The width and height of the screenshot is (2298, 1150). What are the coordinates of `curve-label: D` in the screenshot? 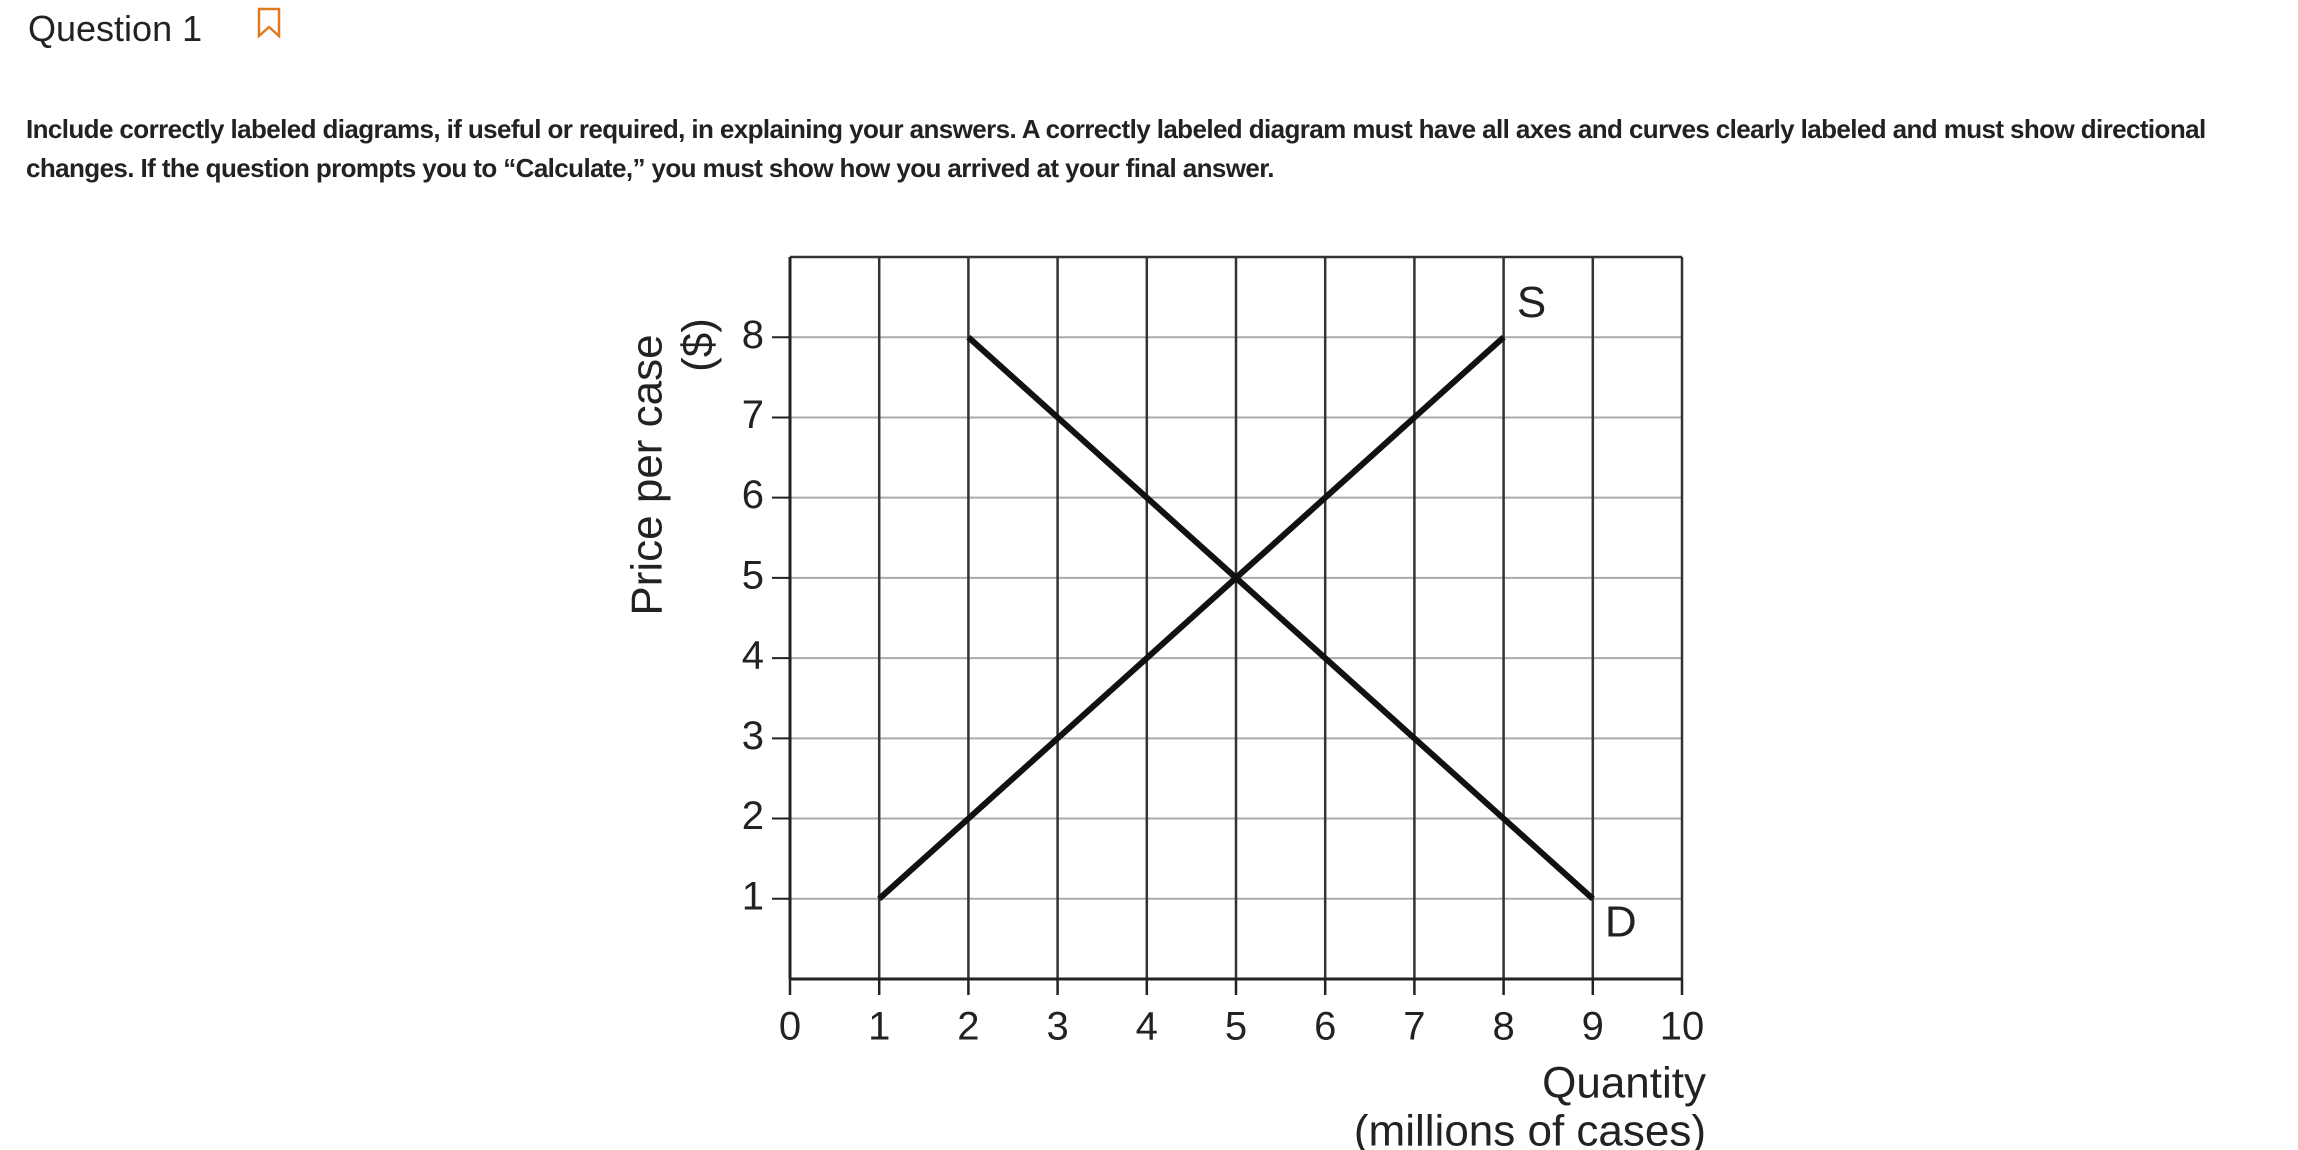 It's located at (1621, 921).